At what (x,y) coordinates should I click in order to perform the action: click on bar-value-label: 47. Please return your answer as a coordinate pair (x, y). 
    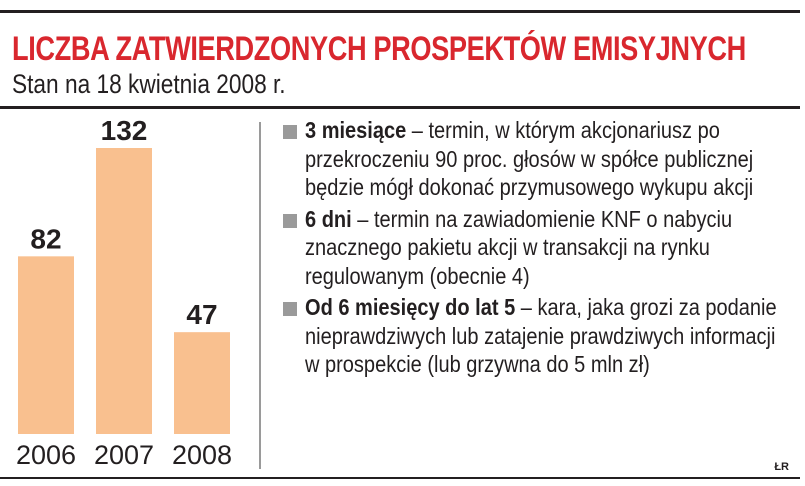
    Looking at the image, I should click on (201, 314).